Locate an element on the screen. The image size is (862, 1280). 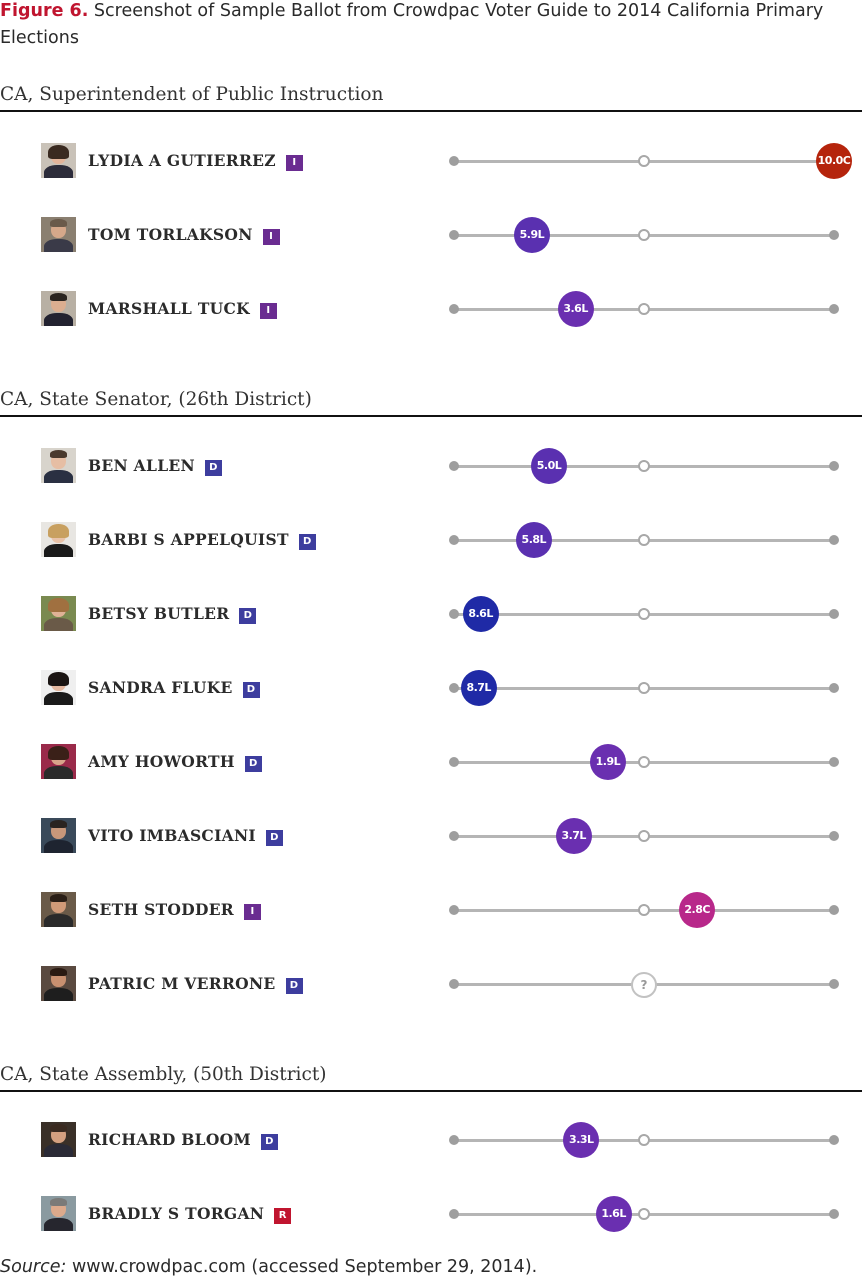
candidate-name-text: RICHARD BLOOM is located at coordinates (169, 1139).